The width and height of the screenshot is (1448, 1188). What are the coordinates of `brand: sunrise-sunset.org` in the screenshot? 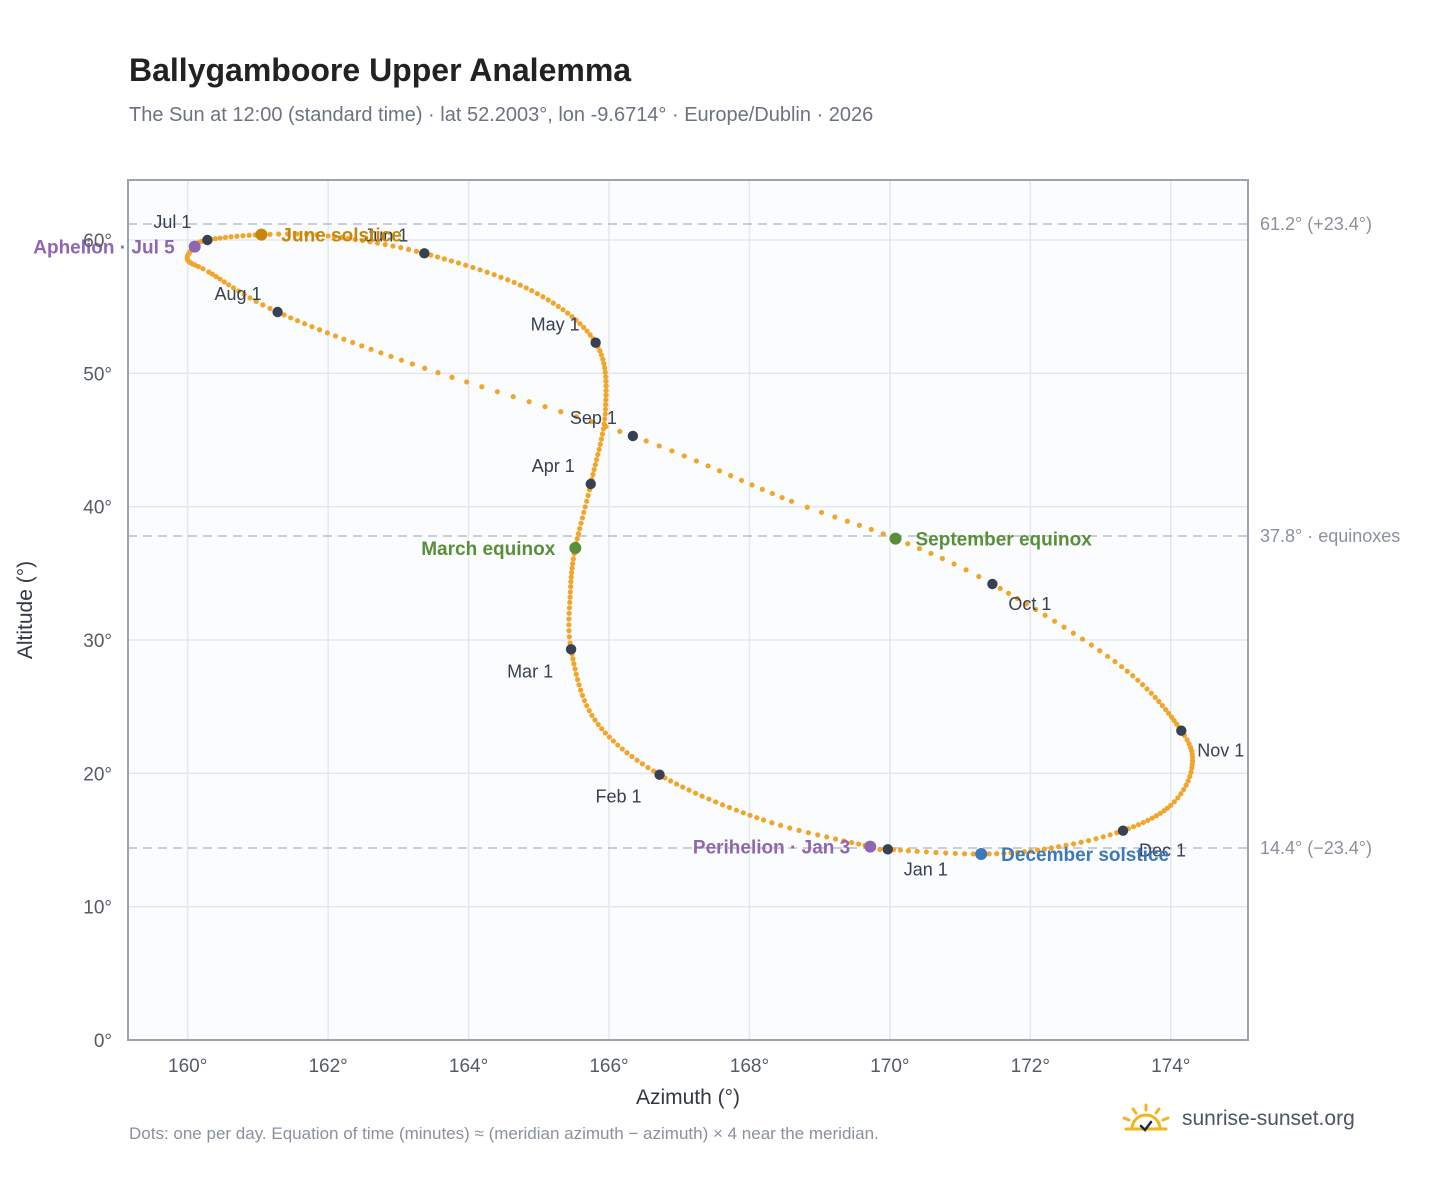 It's located at (1237, 1119).